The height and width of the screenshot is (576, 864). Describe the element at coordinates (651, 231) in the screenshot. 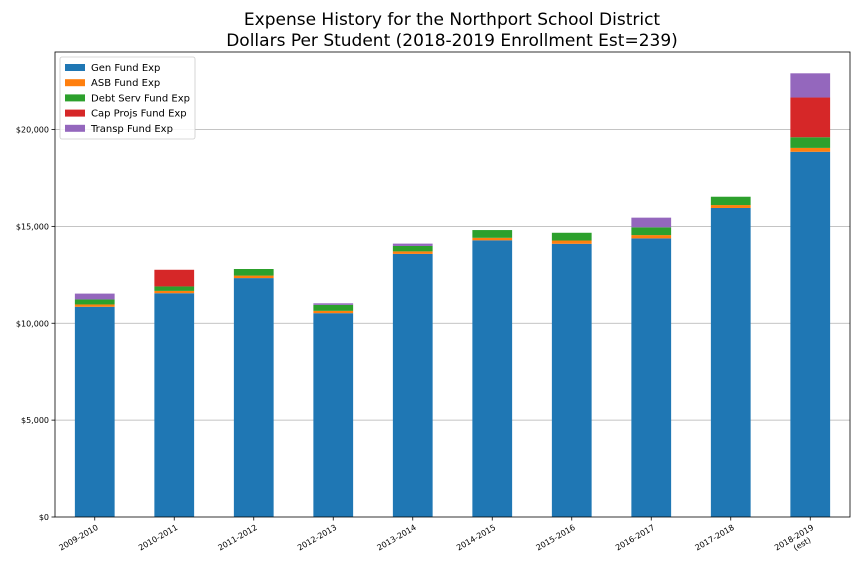

I see `bar-debt-serv-fund-exp-2016-2017` at that location.